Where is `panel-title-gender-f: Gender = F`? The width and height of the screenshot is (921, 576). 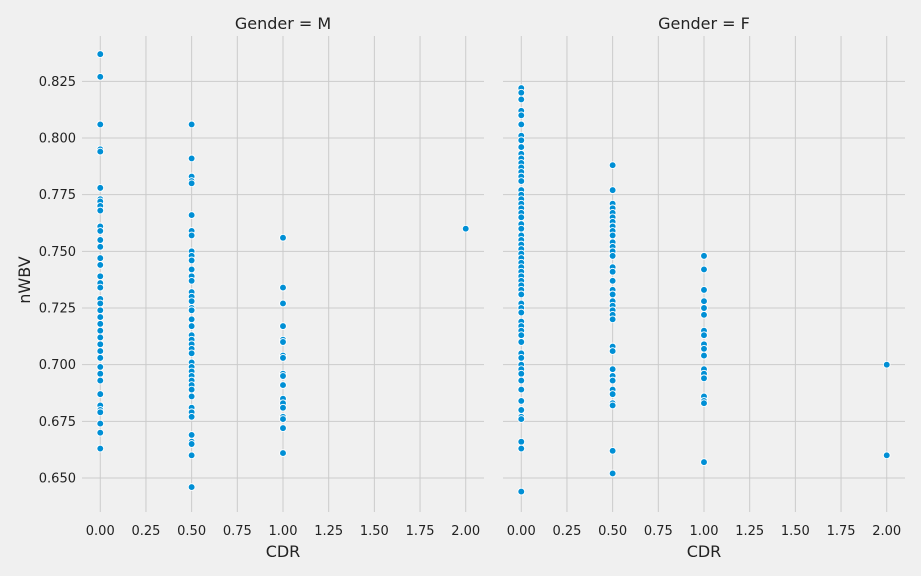
panel-title-gender-f: Gender = F is located at coordinates (704, 23).